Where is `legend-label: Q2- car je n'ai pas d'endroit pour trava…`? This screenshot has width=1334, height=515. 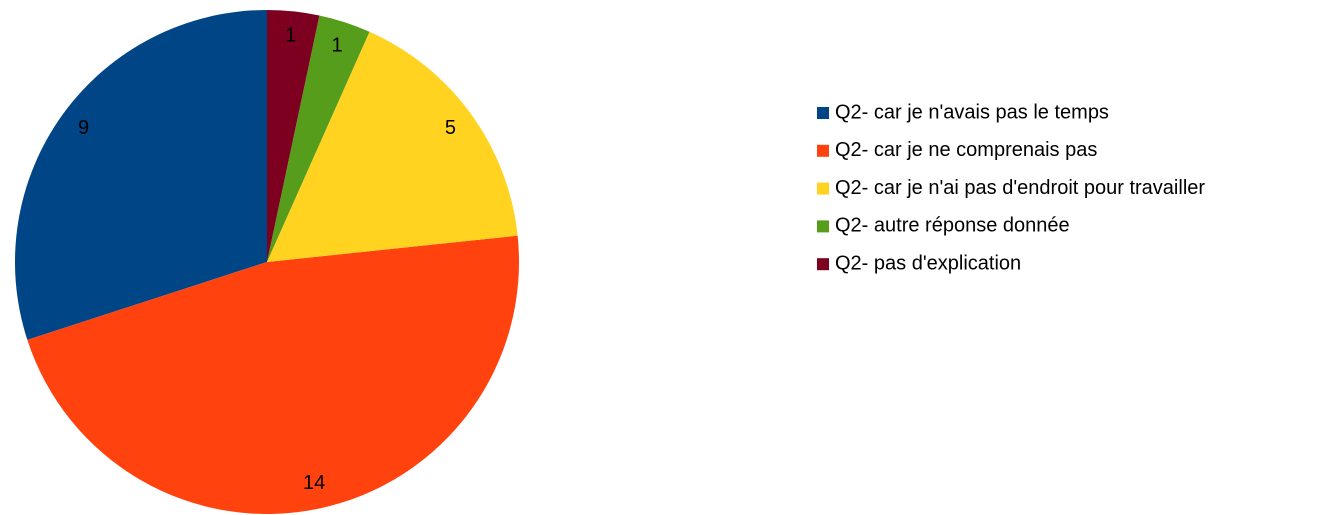
legend-label: Q2- car je n'ai pas d'endroit pour trava… is located at coordinates (1020, 188).